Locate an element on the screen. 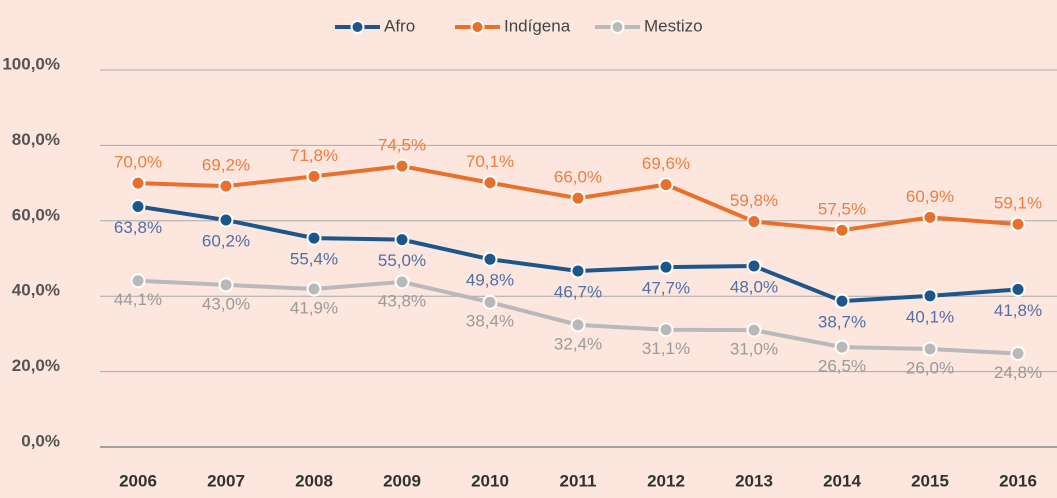 Image resolution: width=1057 pixels, height=498 pixels. x-tick-label: 2006 is located at coordinates (138, 480).